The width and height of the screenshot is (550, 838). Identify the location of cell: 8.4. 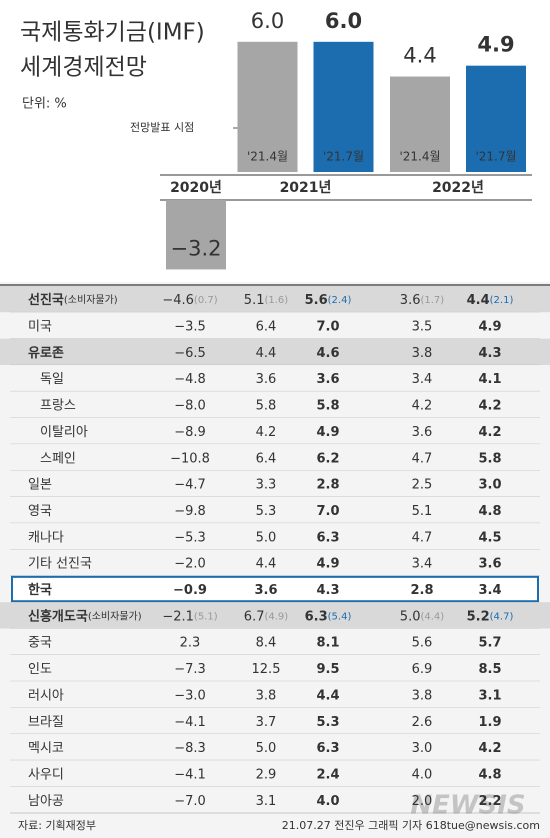
(266, 642).